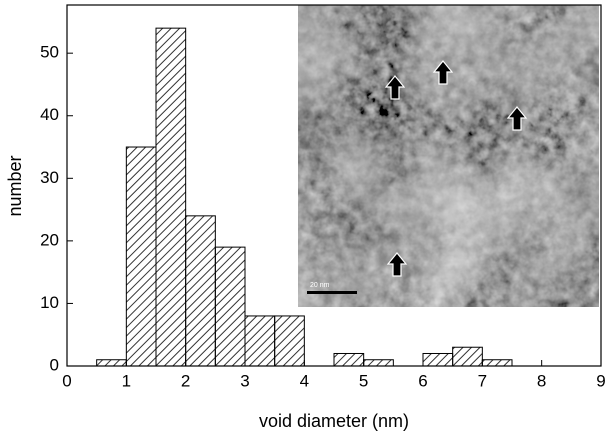 Image resolution: width=609 pixels, height=438 pixels. I want to click on y-tick-label: 10, so click(49, 302).